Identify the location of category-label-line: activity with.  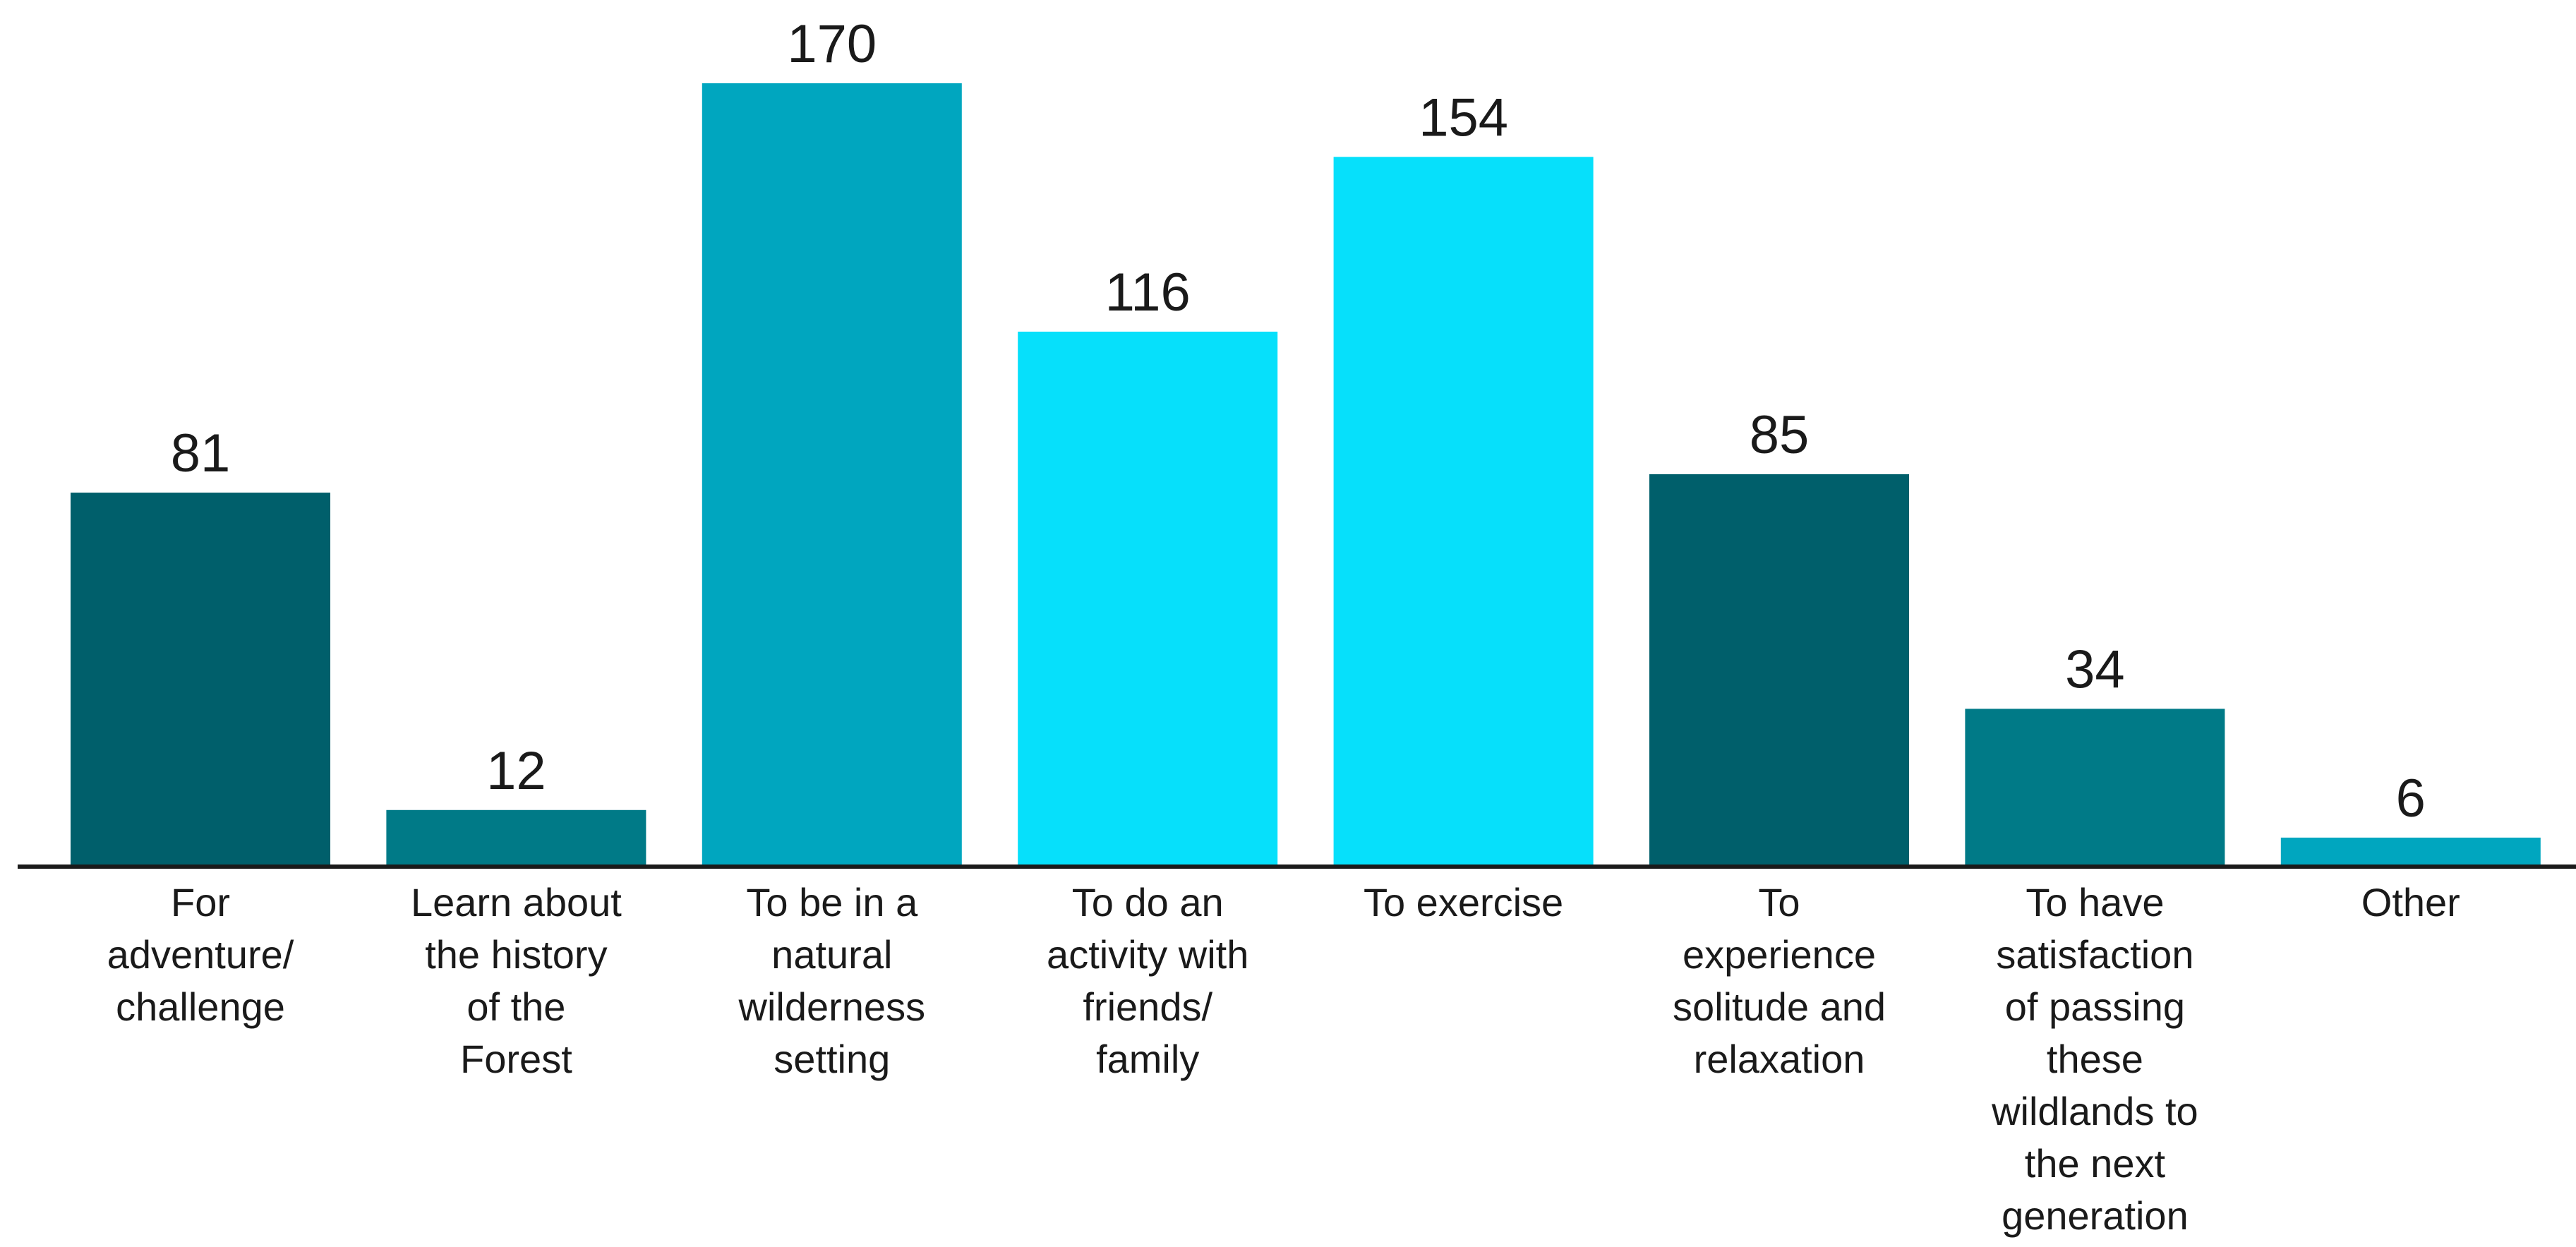
(1147, 954).